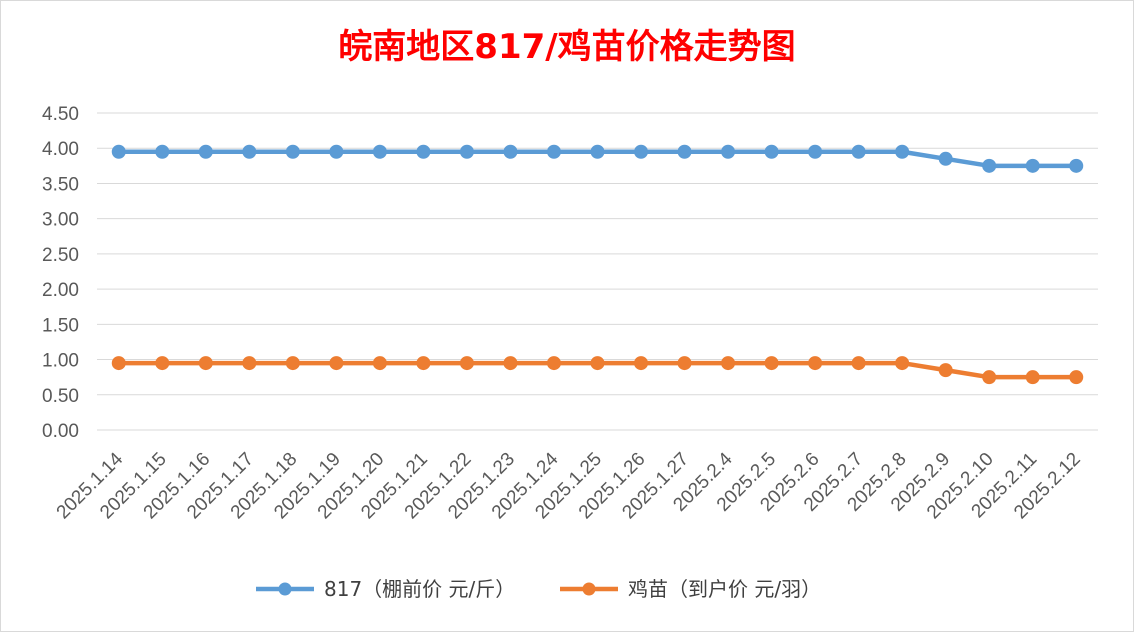 The height and width of the screenshot is (633, 1135). Describe the element at coordinates (60, 361) in the screenshot. I see `y-tick-label: 1.00` at that location.